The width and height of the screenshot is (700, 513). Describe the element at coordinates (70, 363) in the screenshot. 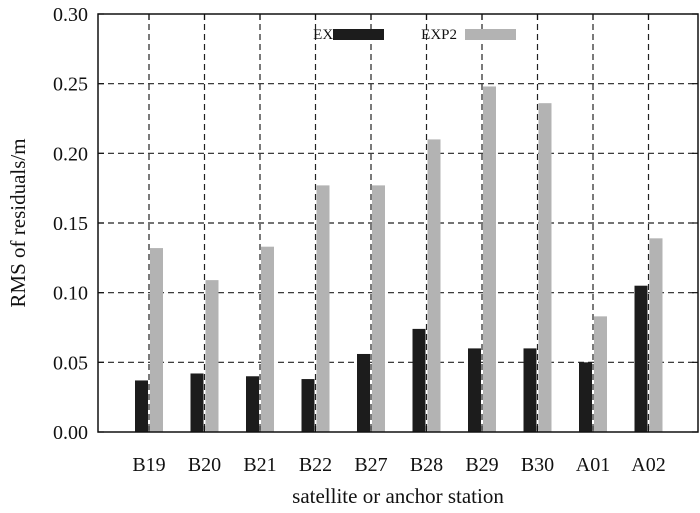

I see `y-tick-label: 0.05` at that location.